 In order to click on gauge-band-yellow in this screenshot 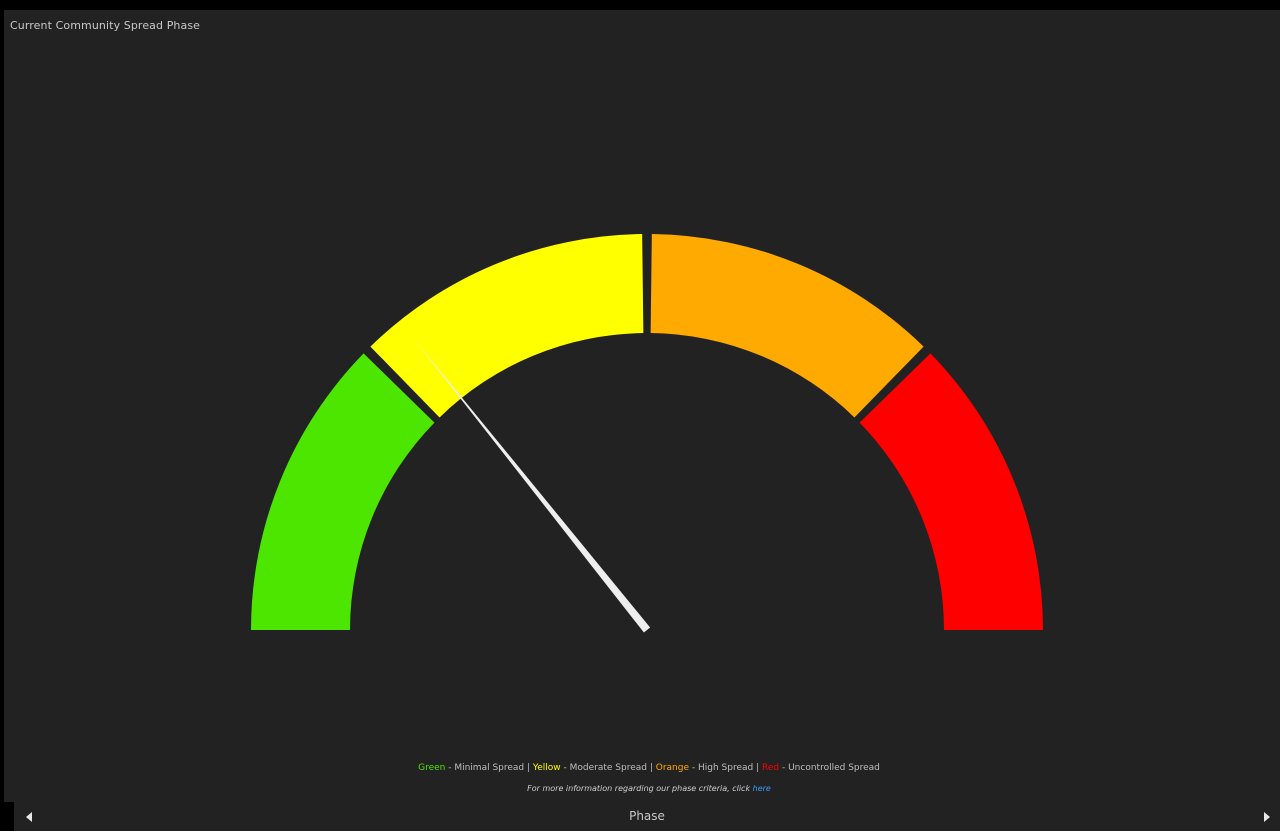, I will do `click(507, 326)`.